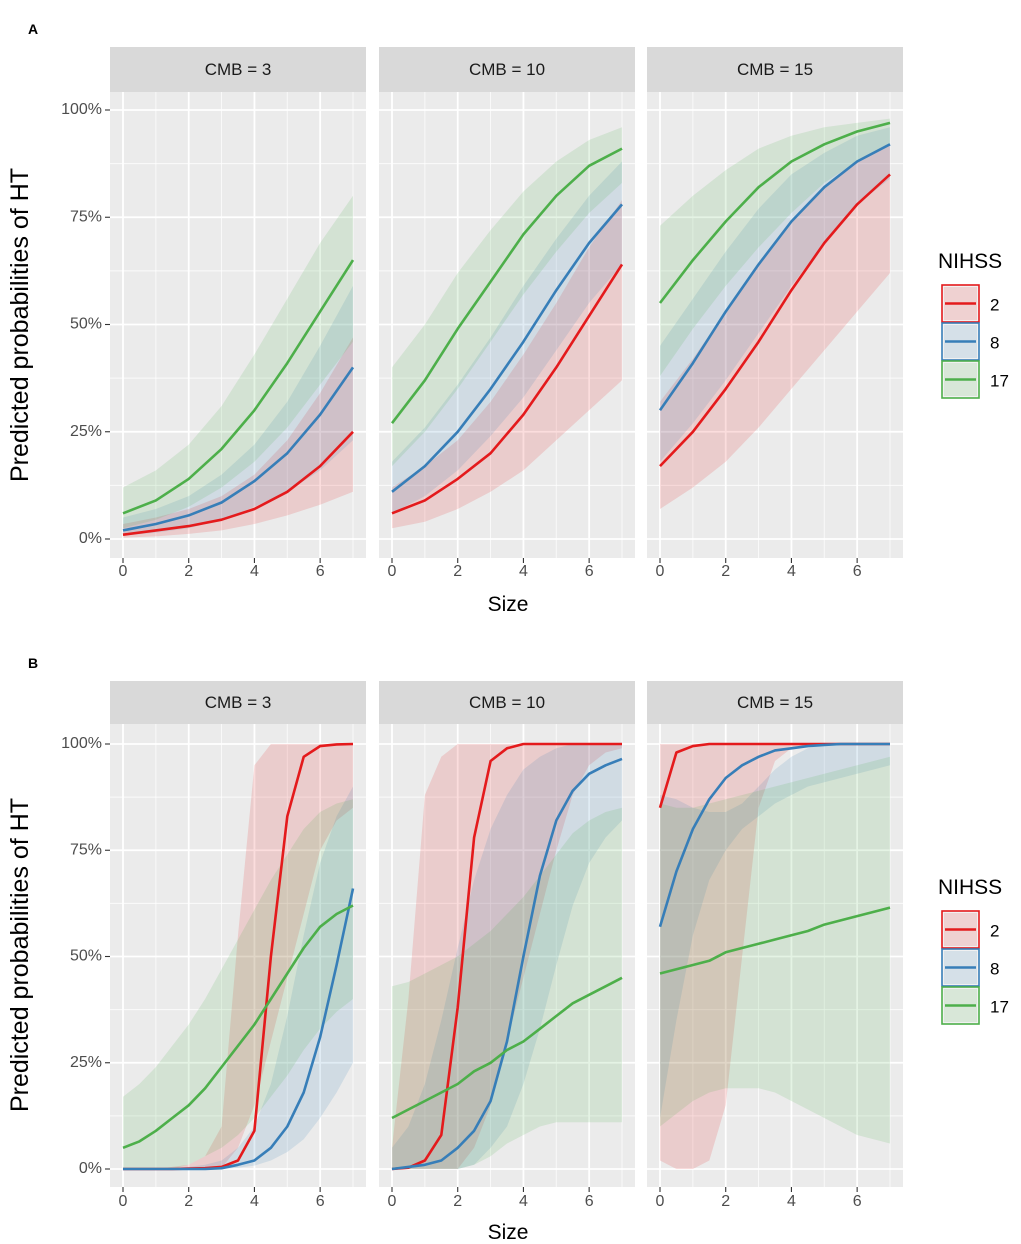  What do you see at coordinates (999, 380) in the screenshot?
I see `figure-a-legend-label-17: 17` at bounding box center [999, 380].